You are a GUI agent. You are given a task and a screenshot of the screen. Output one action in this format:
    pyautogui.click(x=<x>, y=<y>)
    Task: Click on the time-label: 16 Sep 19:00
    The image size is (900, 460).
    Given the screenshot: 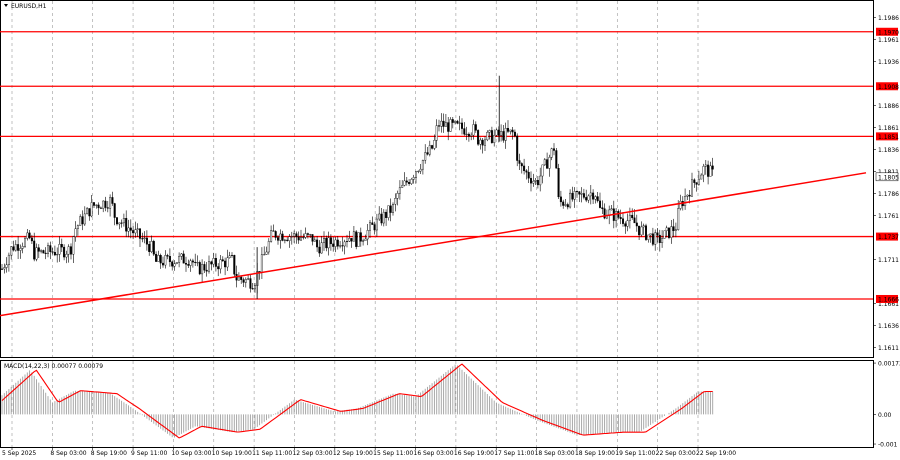 What is the action you would take?
    pyautogui.click(x=474, y=453)
    